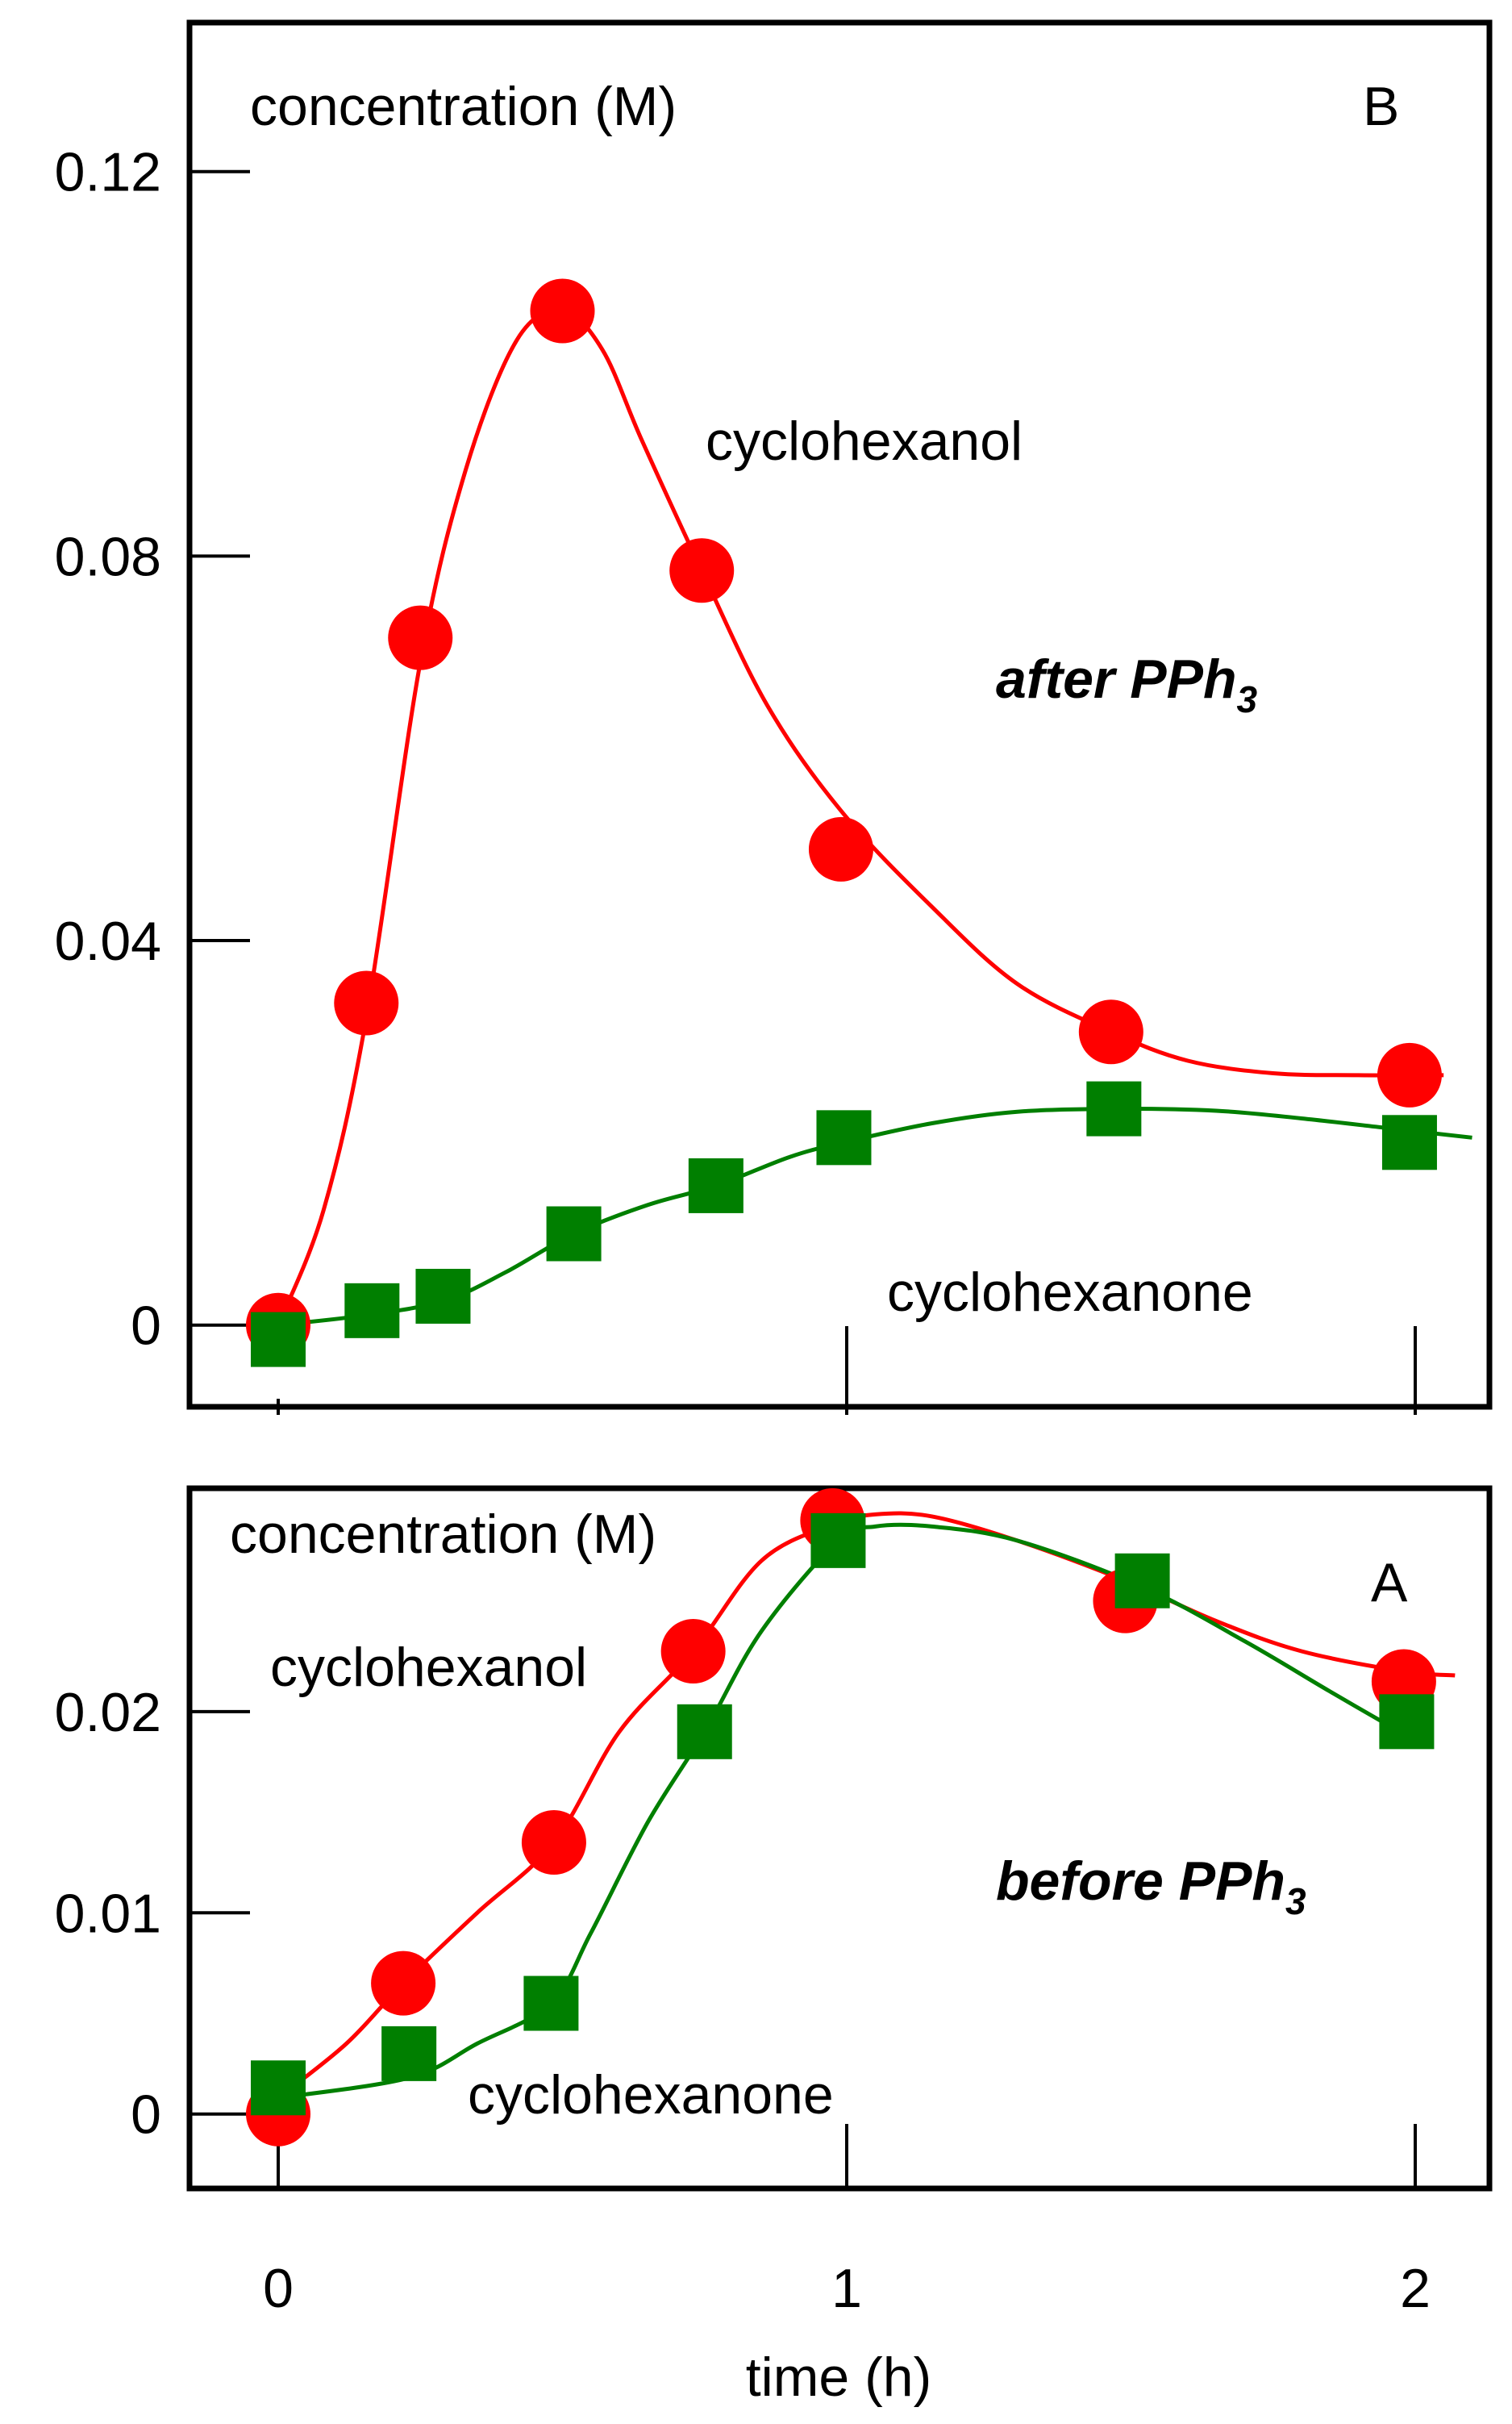  I want to click on panel-a-y-tick-label: 0, so click(146, 2115).